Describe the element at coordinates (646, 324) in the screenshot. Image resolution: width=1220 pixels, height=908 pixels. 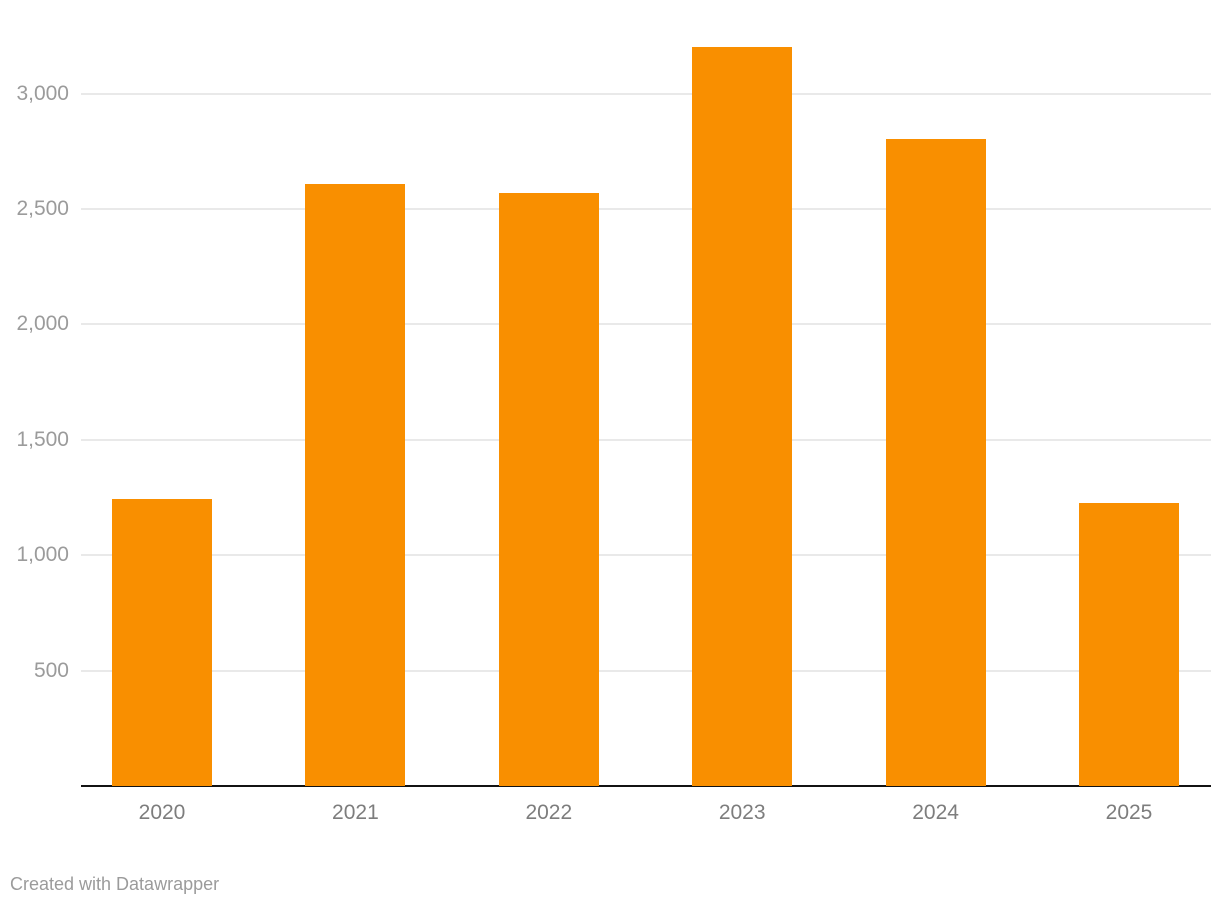
I see `gridline-2000` at that location.